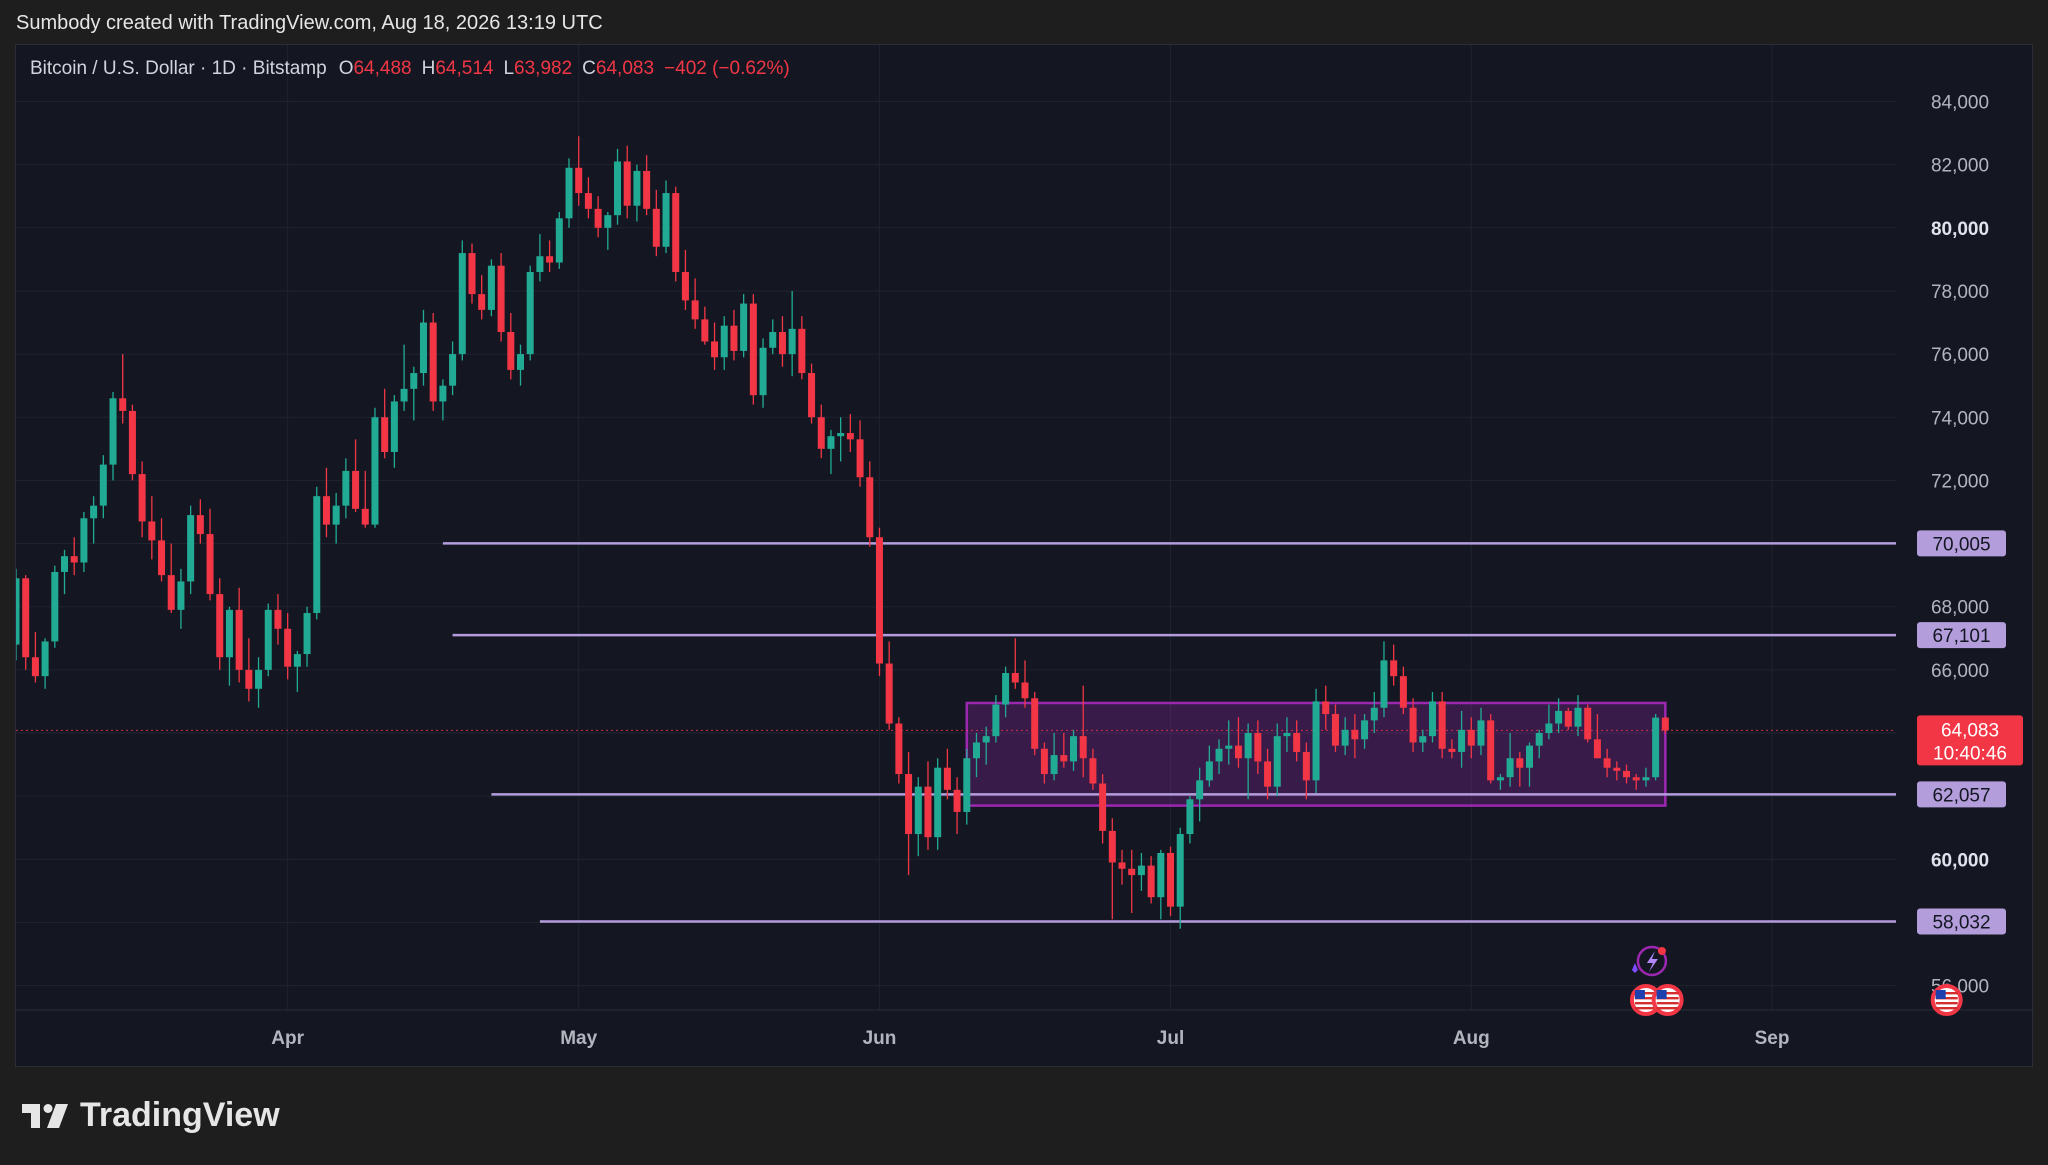 The width and height of the screenshot is (2048, 1165). Describe the element at coordinates (880, 1038) in the screenshot. I see `x-tick-label: Jun` at that location.